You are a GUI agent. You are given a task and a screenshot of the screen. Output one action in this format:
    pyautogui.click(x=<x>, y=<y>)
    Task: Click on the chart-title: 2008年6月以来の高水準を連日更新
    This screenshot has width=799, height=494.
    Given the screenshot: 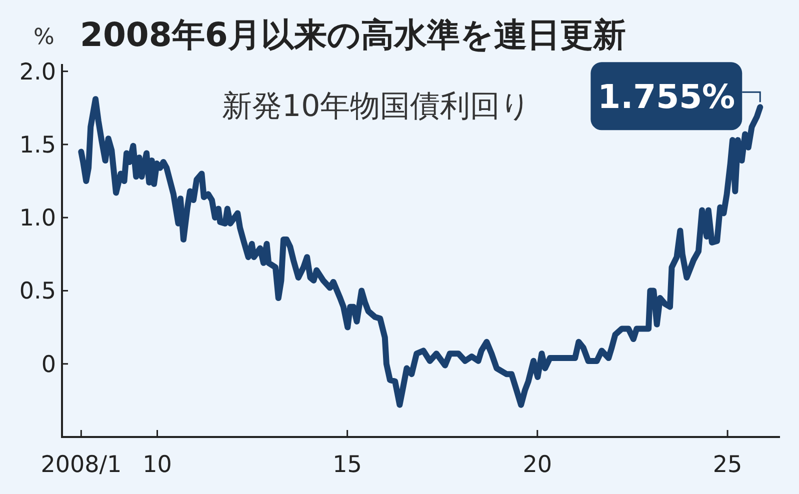 What is the action you would take?
    pyautogui.click(x=353, y=34)
    